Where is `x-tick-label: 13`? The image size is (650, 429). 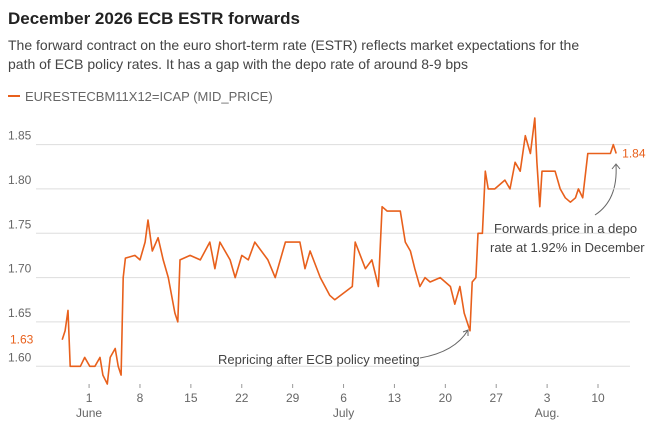 x-tick-label: 13 is located at coordinates (395, 398).